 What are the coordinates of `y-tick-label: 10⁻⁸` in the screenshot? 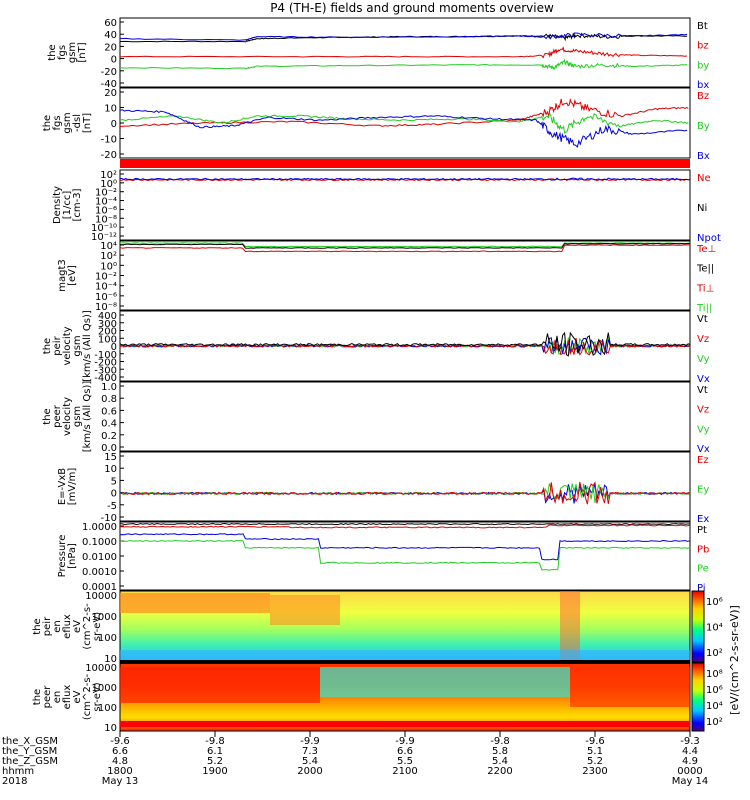 It's located at (106, 307).